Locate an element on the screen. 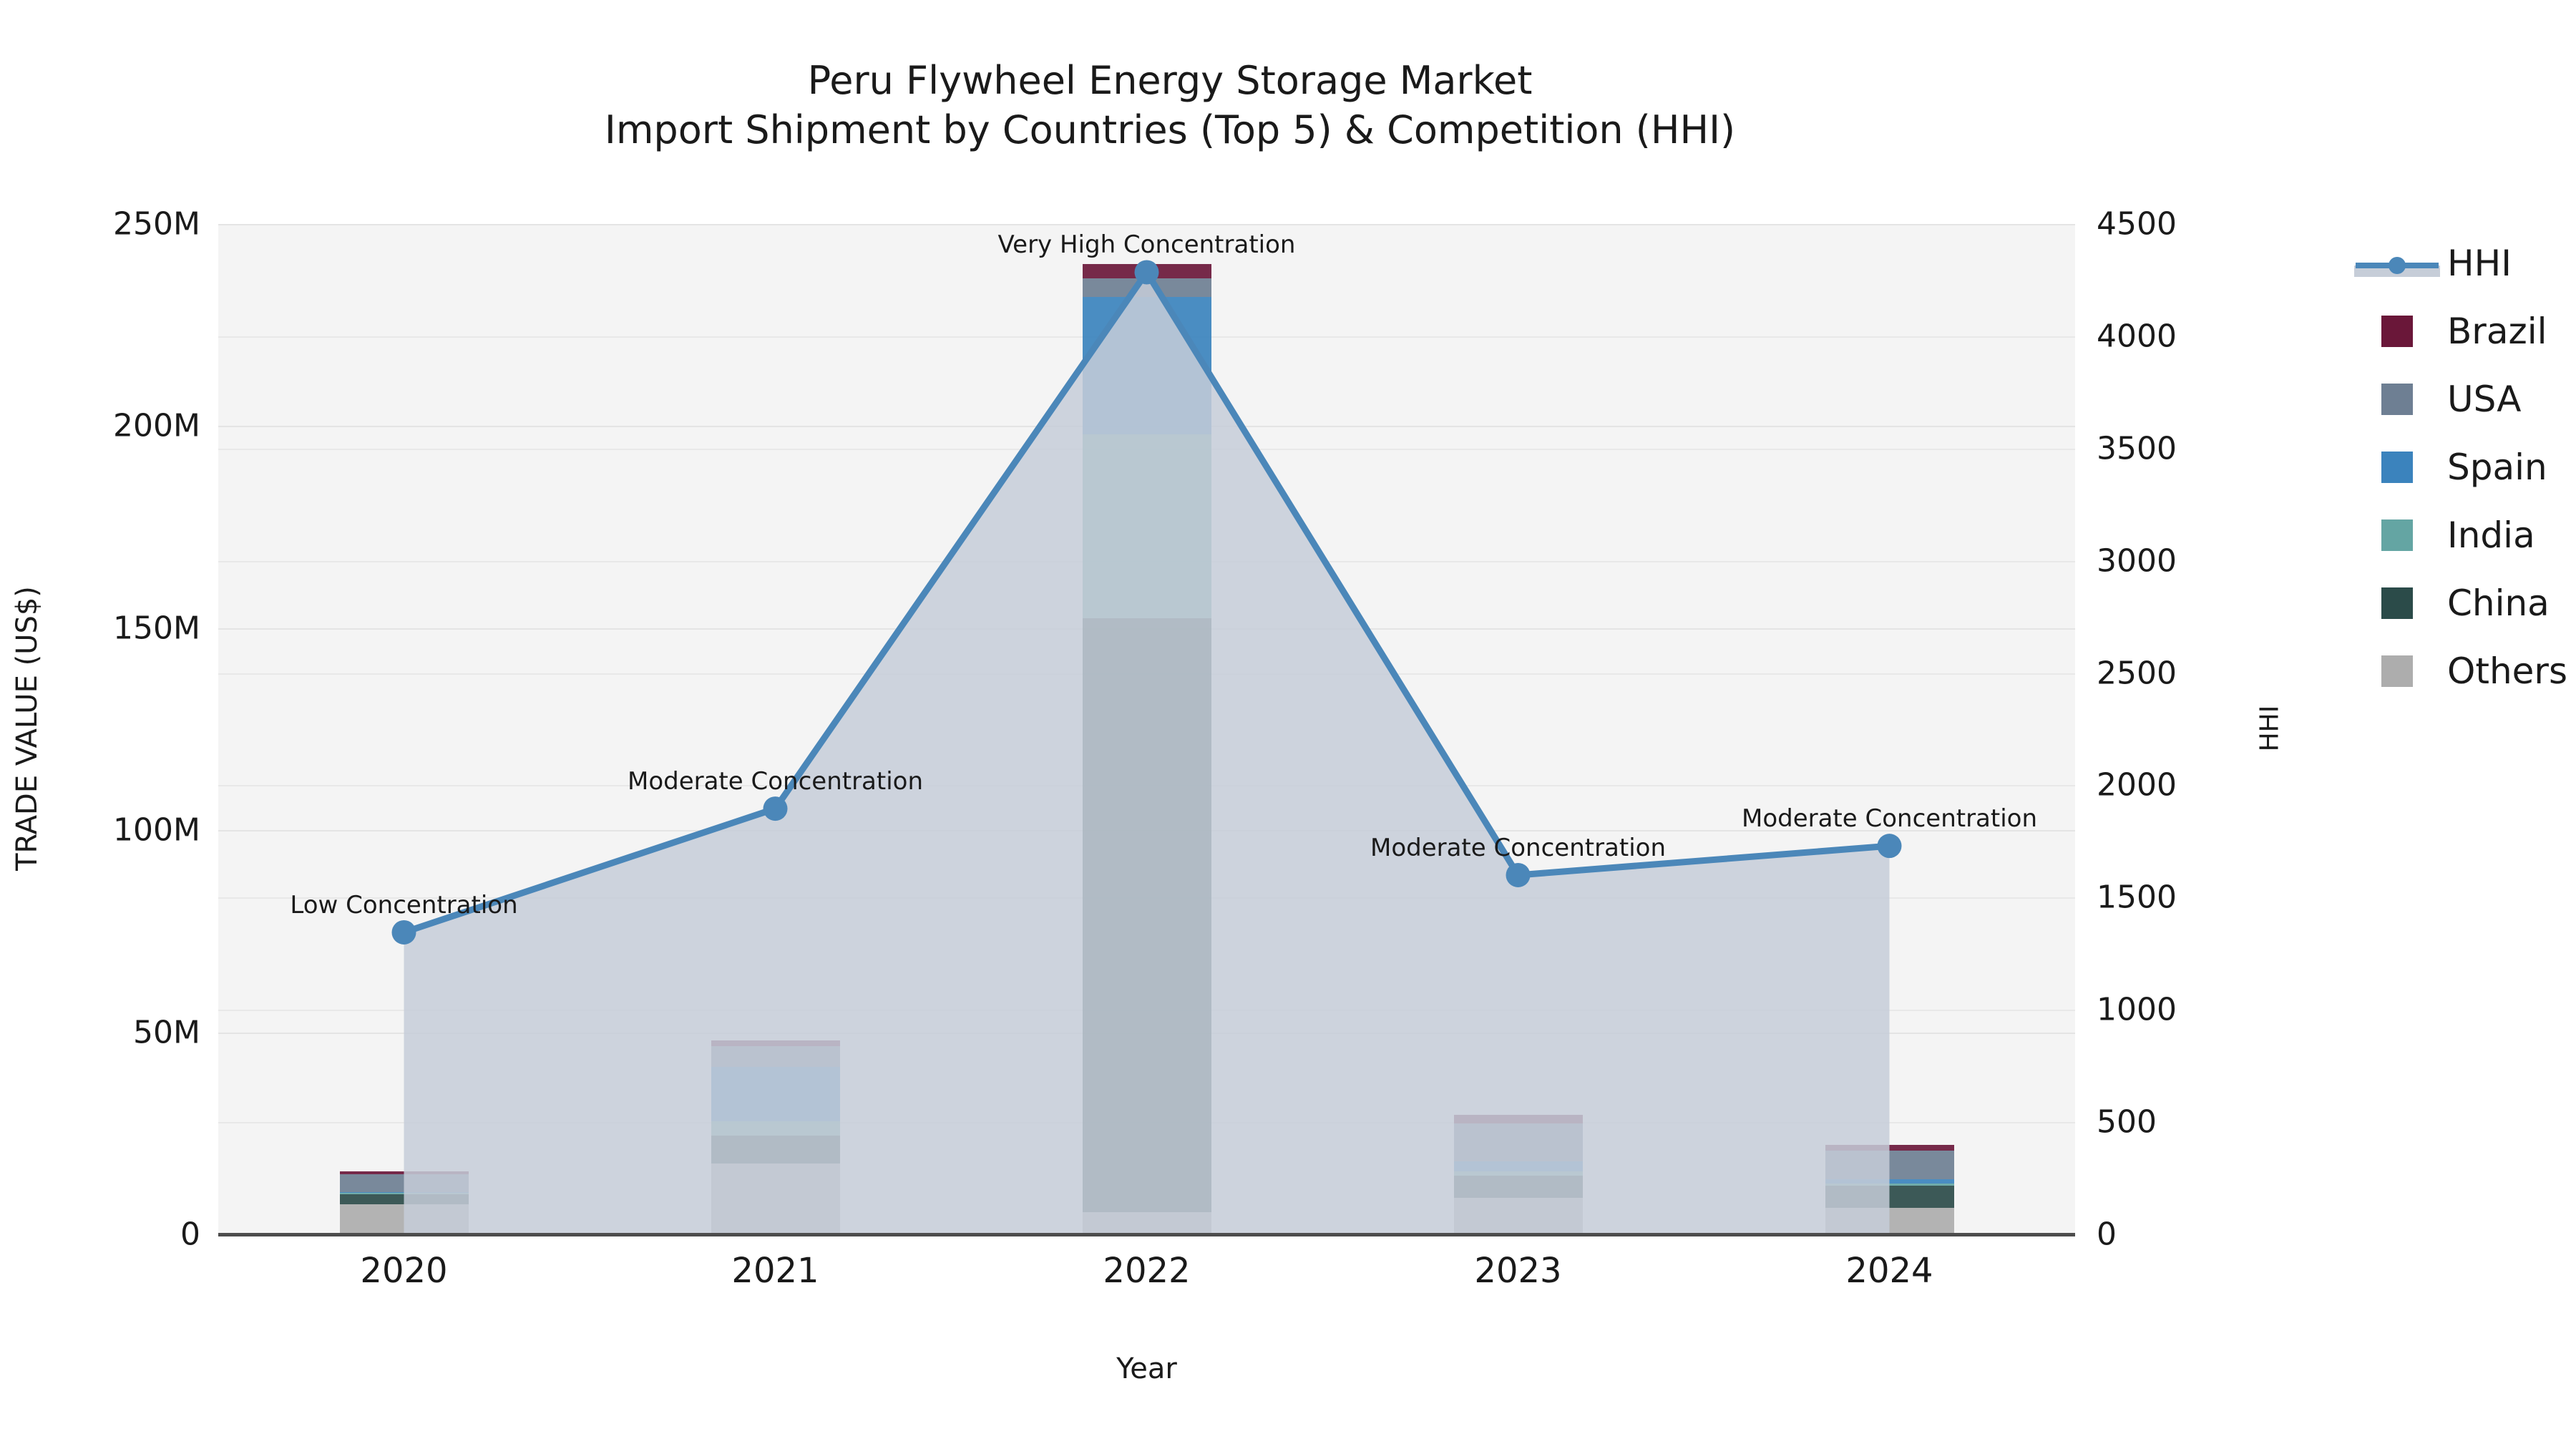 This screenshot has width=2576, height=1449. hhi-marker-2024 is located at coordinates (1889, 846).